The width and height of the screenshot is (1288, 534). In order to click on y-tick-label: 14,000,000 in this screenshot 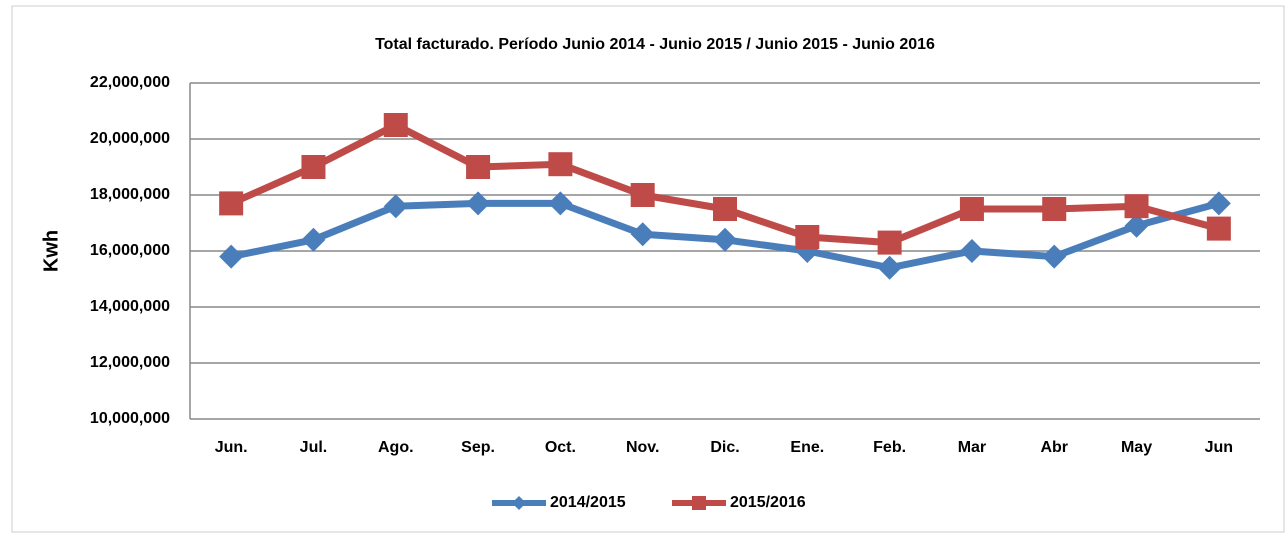, I will do `click(130, 306)`.